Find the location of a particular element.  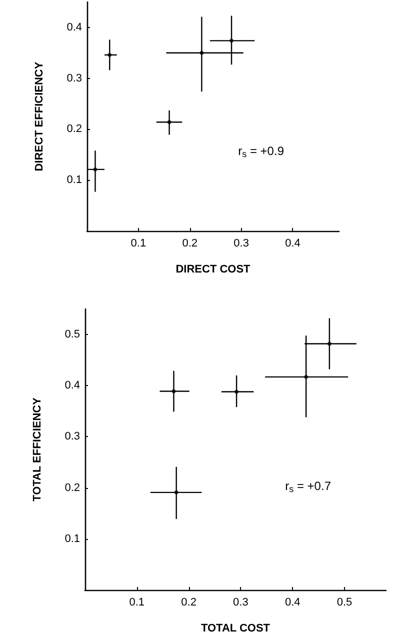

y-axis-title: TOTAL EFFICIENCY is located at coordinates (38, 449).